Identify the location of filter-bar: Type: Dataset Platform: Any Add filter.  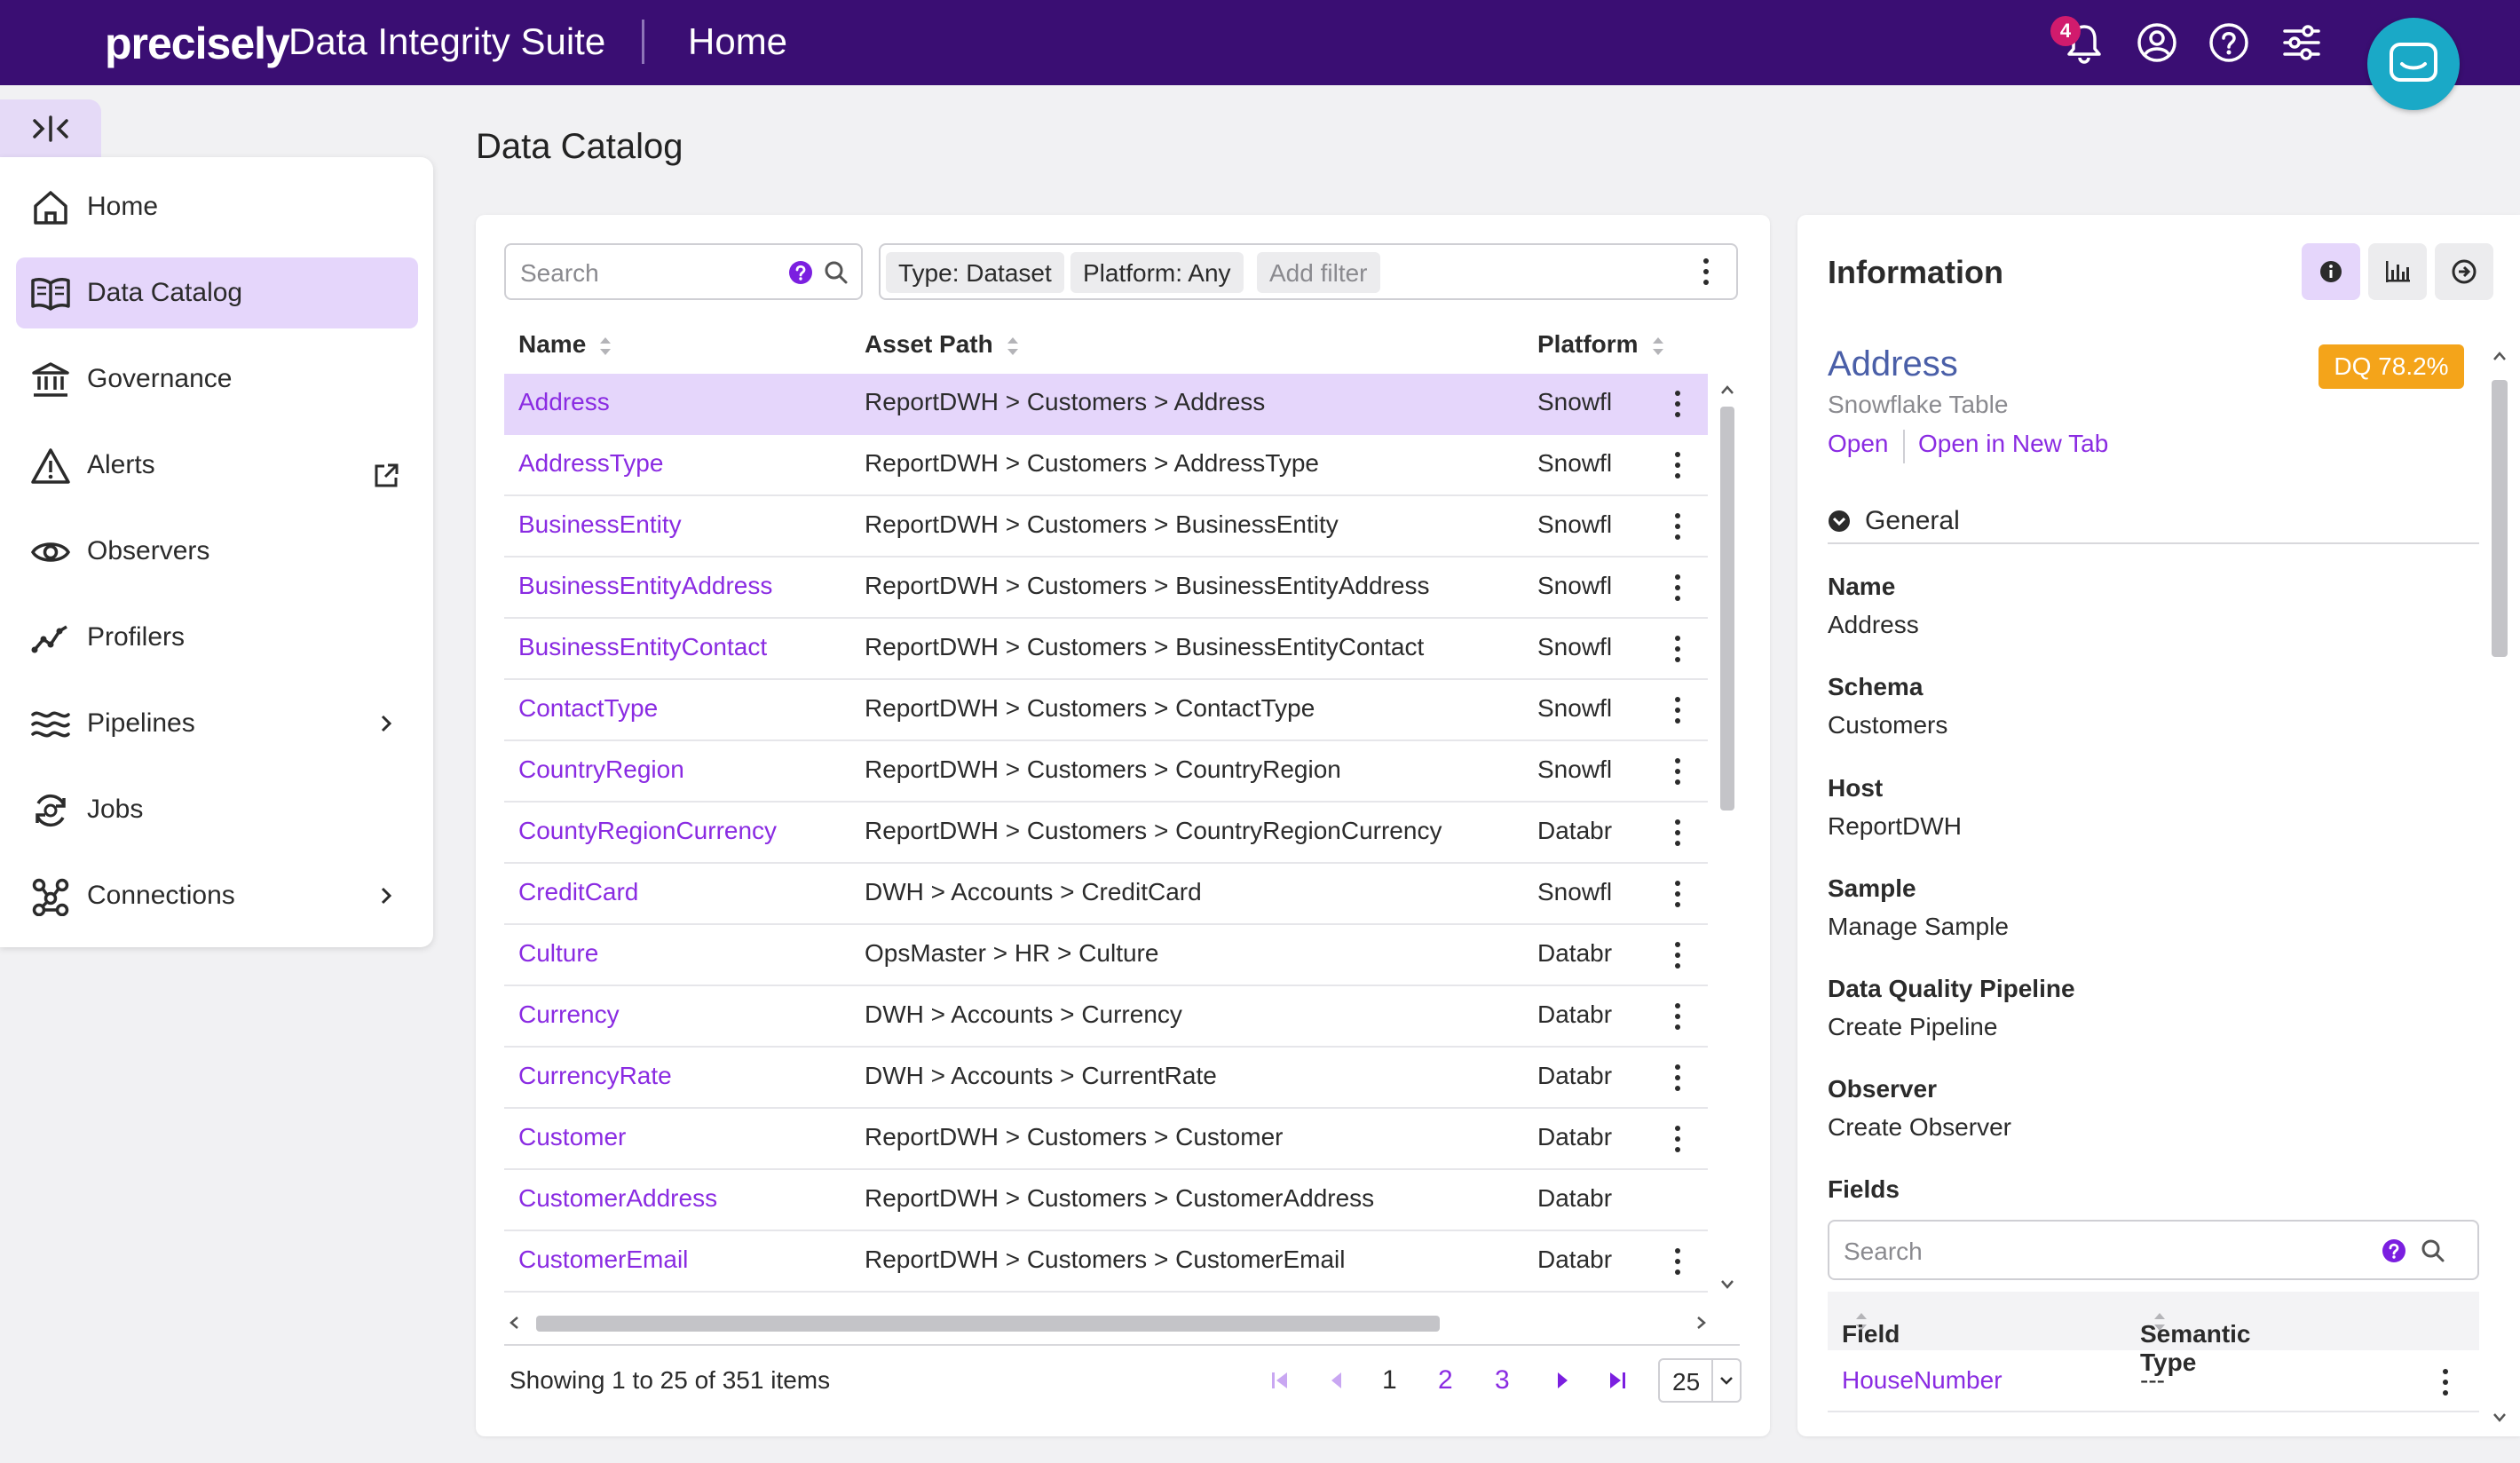
(1308, 271).